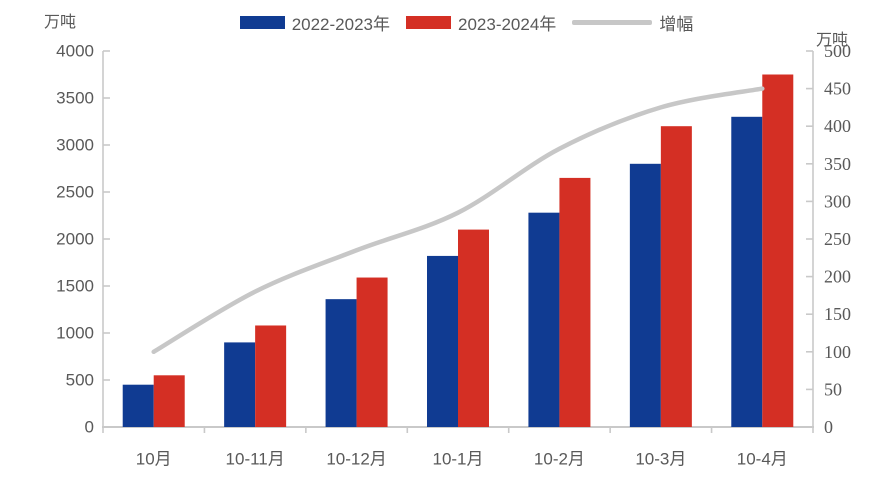 The image size is (877, 490). I want to click on bar-2022-2023年-10-11月, so click(240, 384).